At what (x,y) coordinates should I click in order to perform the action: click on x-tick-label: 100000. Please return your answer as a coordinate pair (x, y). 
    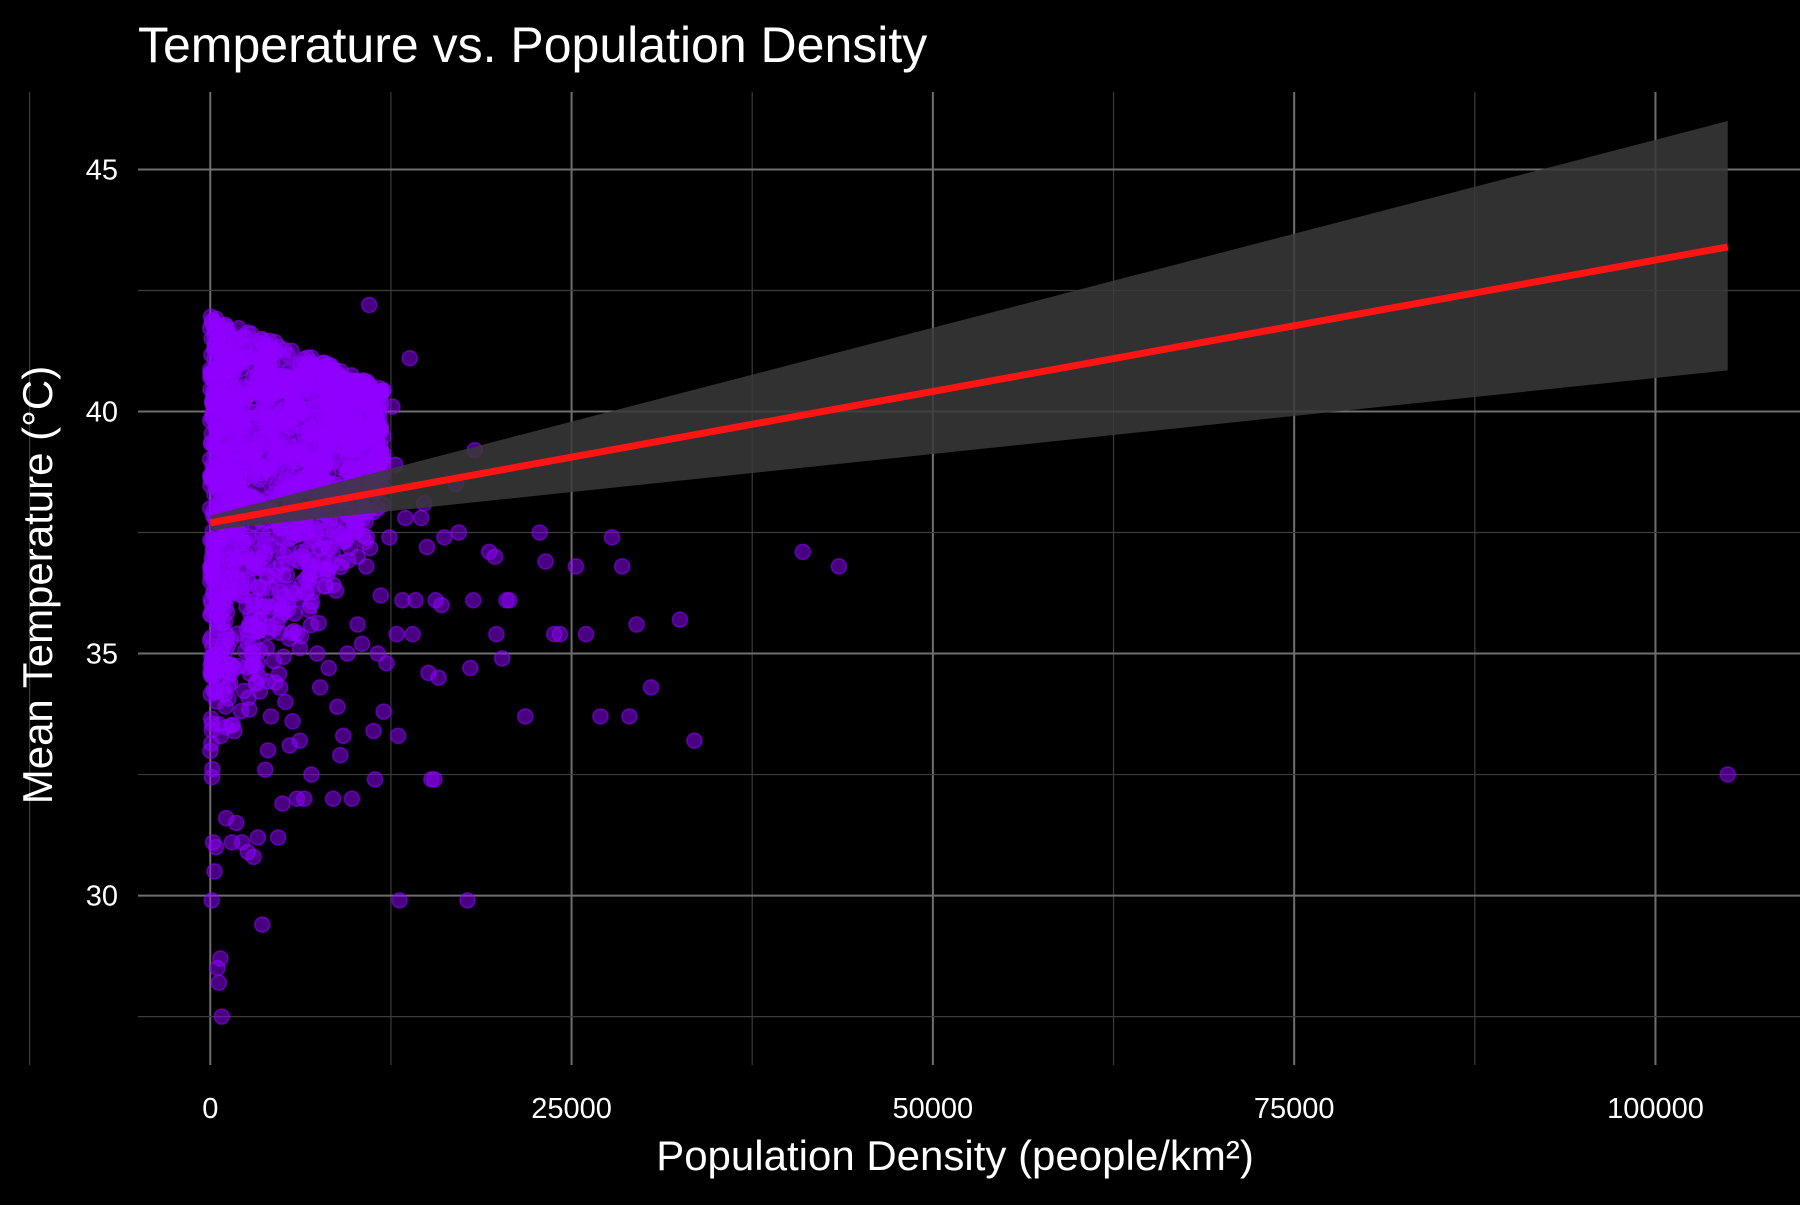
    Looking at the image, I should click on (1655, 1109).